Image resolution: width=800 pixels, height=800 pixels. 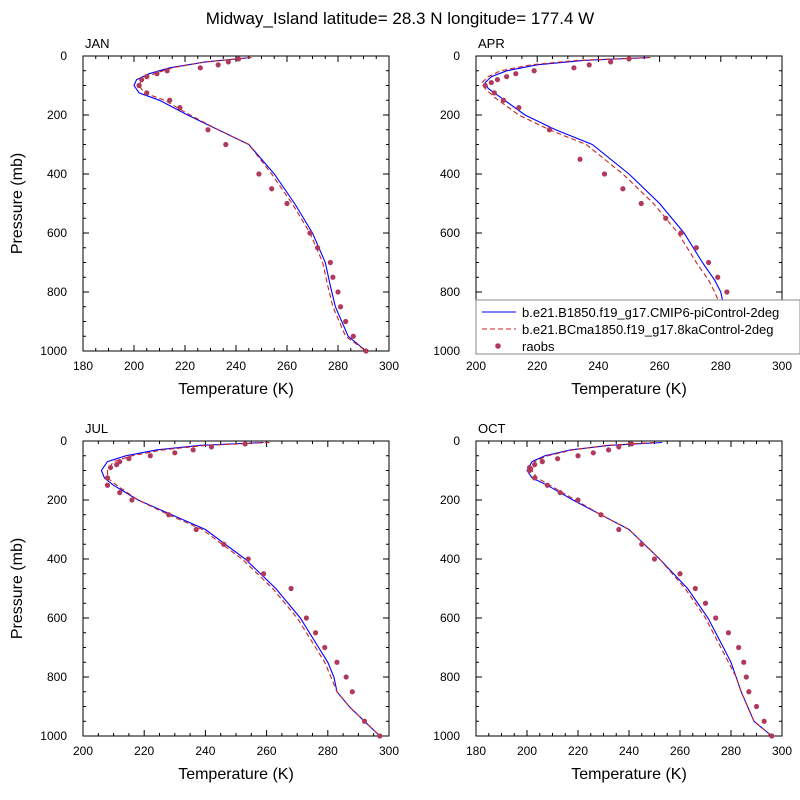 What do you see at coordinates (97, 43) in the screenshot?
I see `panel-label: JAN` at bounding box center [97, 43].